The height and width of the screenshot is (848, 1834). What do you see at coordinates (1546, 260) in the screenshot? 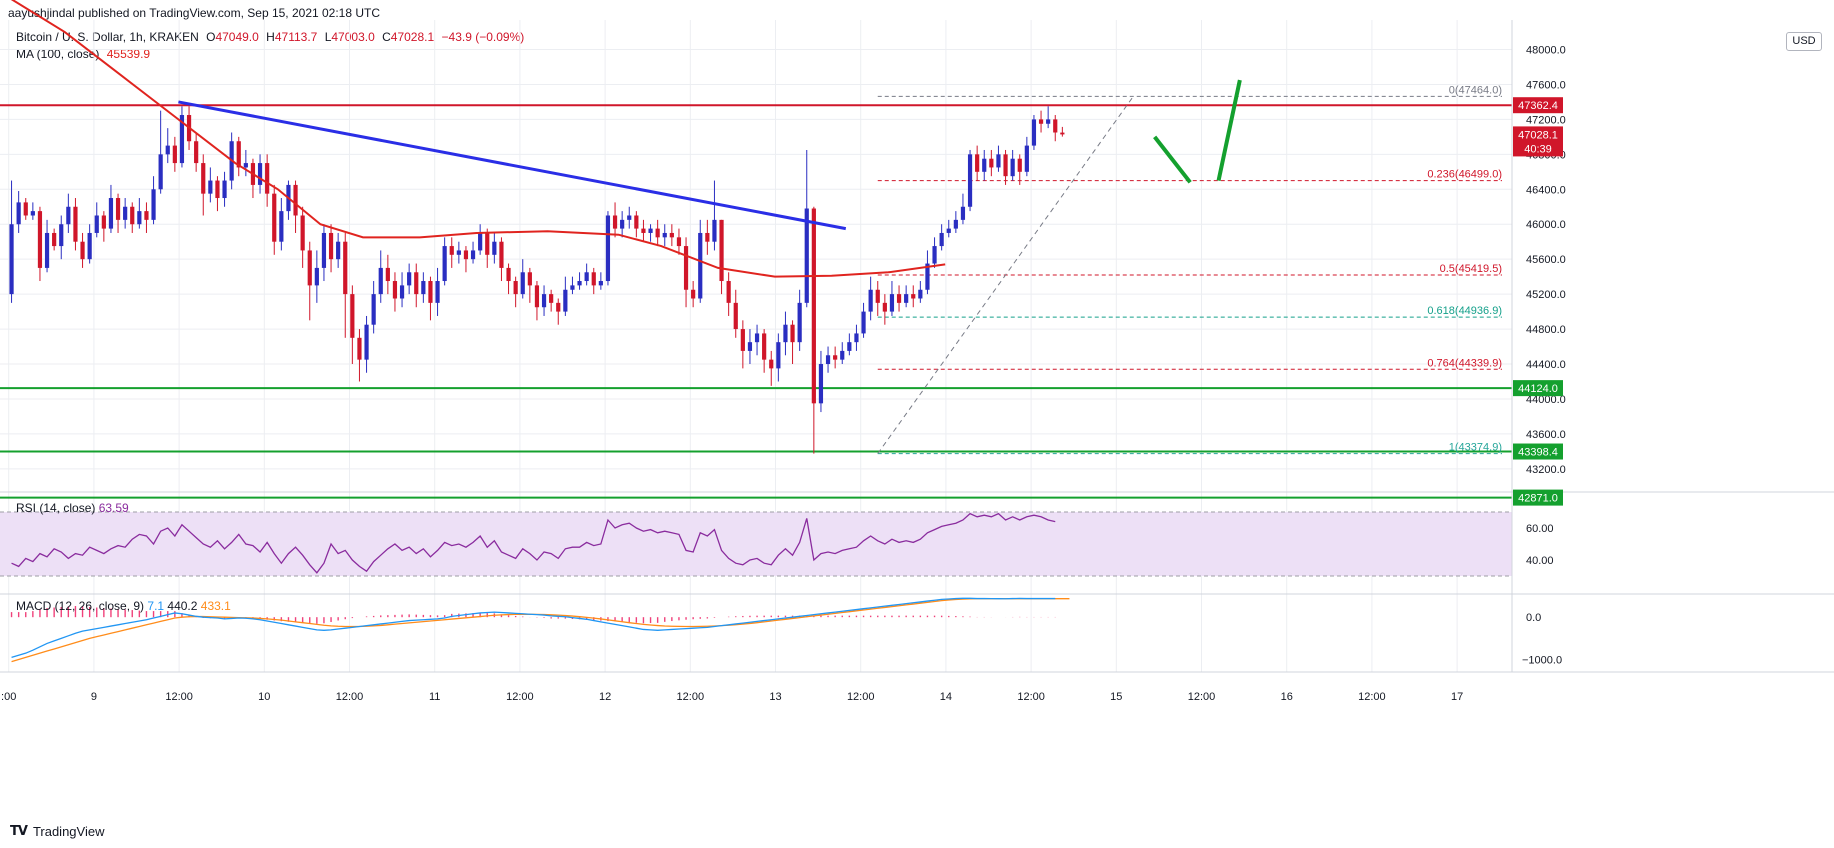
I see `y-tick-label: 45600.0` at bounding box center [1546, 260].